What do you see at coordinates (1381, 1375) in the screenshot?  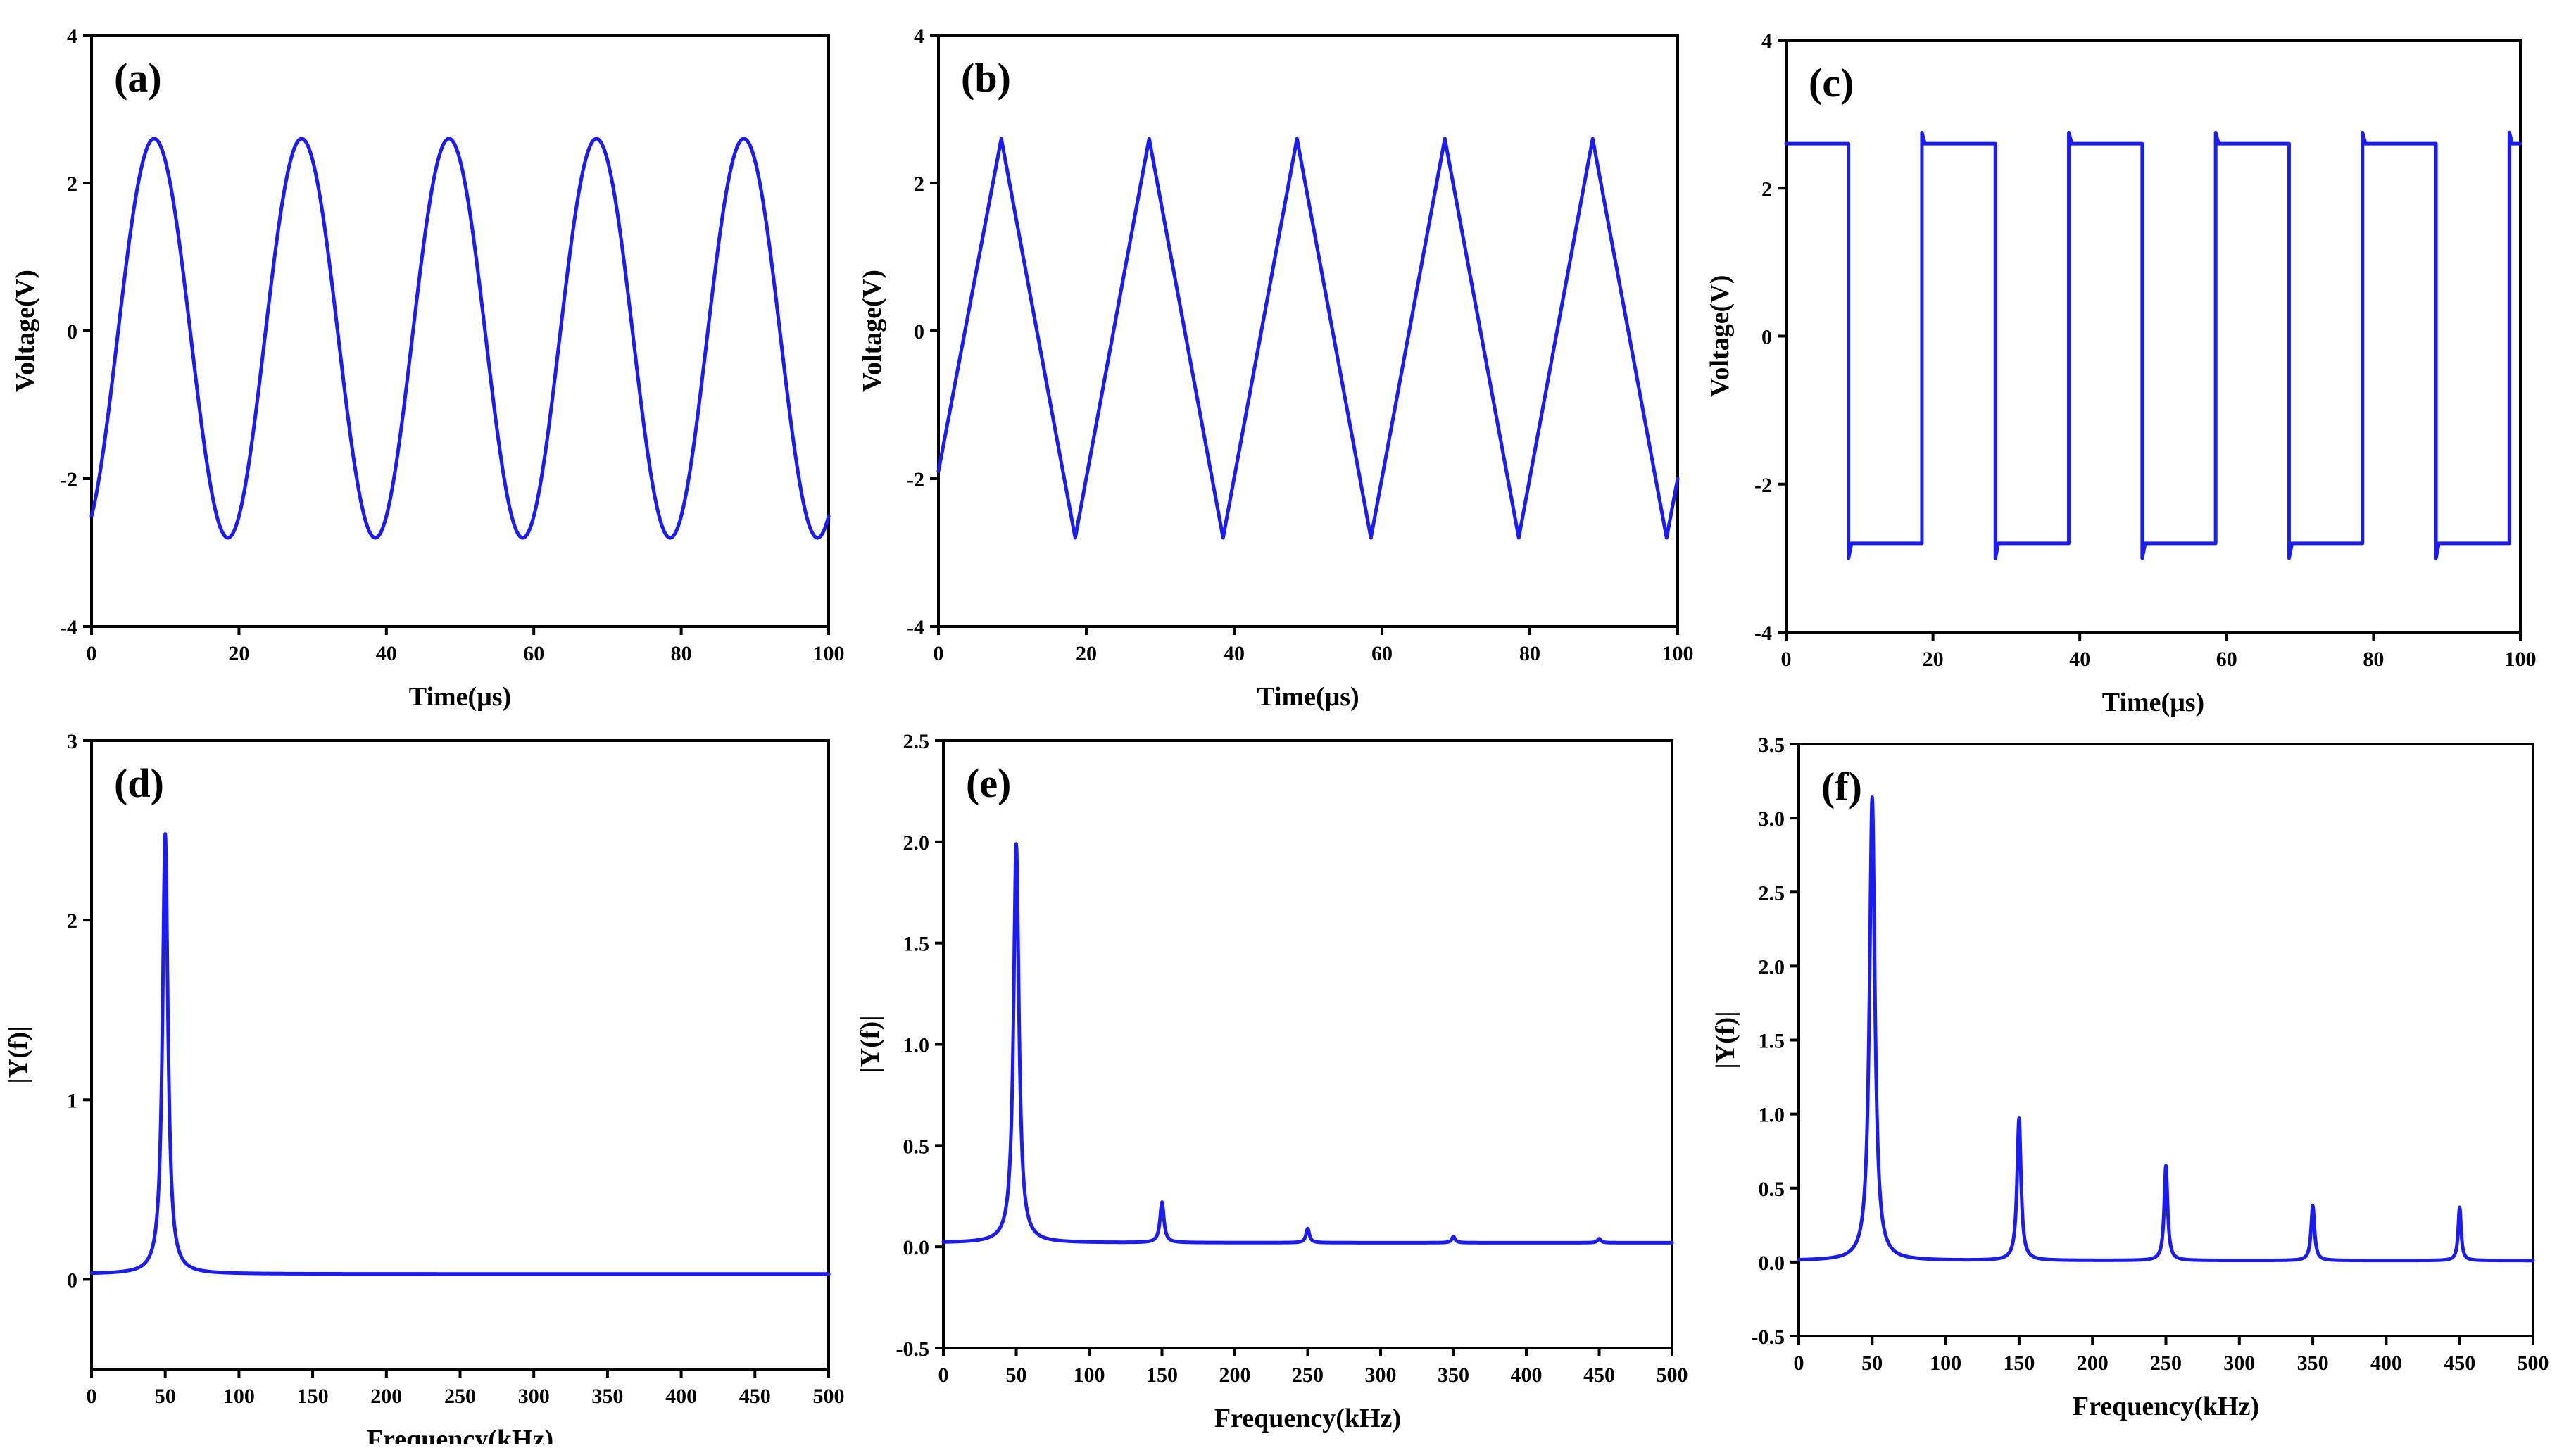 I see `x-tick-label: 300` at bounding box center [1381, 1375].